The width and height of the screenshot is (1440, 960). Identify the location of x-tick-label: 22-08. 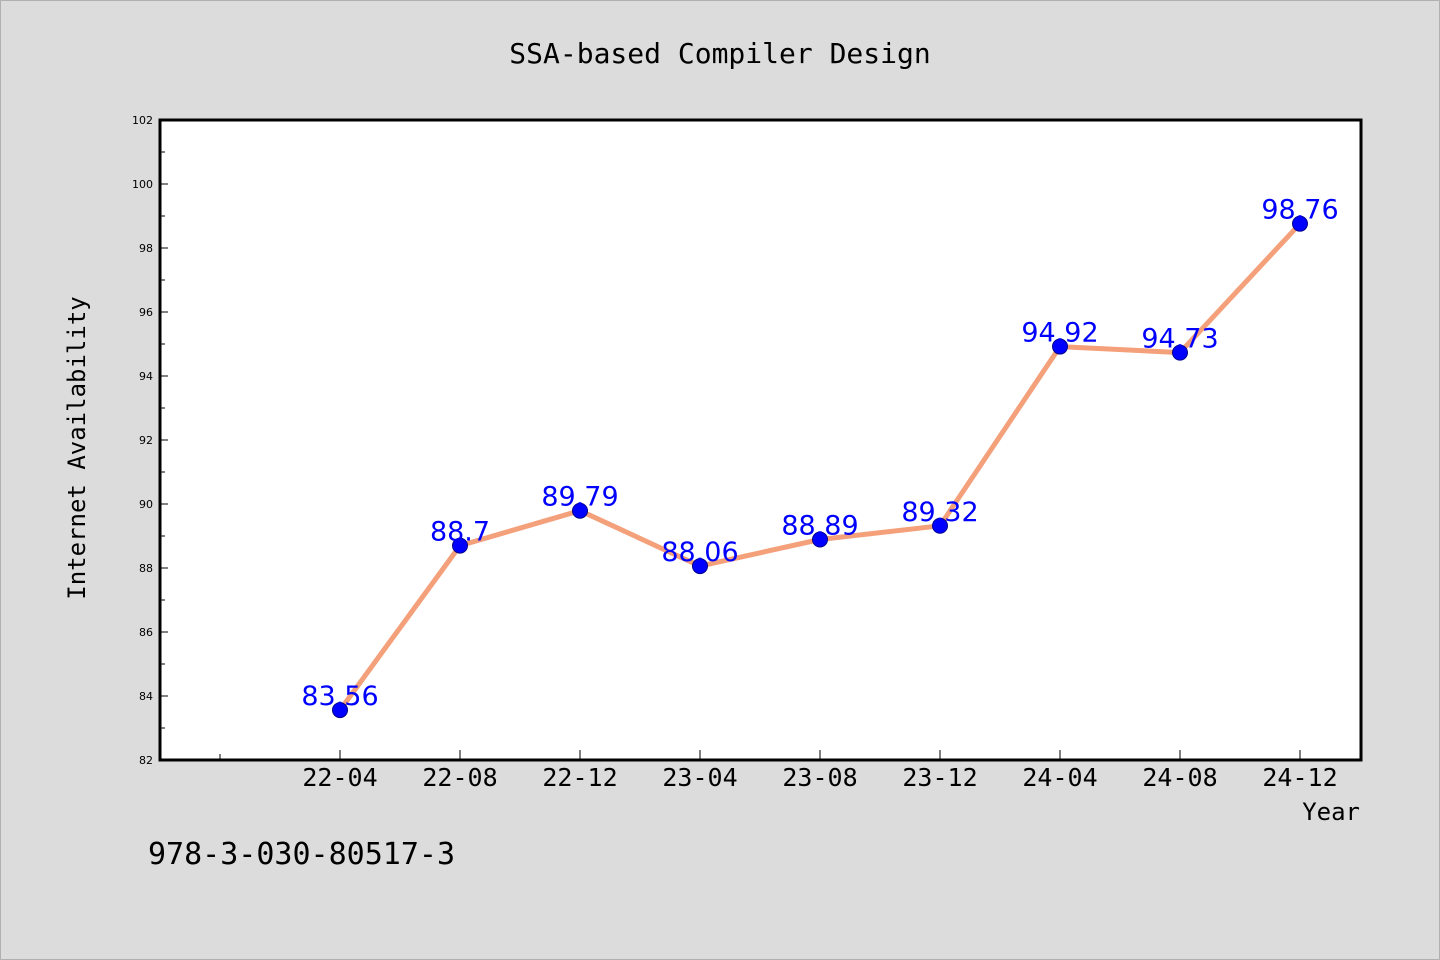
(459, 777).